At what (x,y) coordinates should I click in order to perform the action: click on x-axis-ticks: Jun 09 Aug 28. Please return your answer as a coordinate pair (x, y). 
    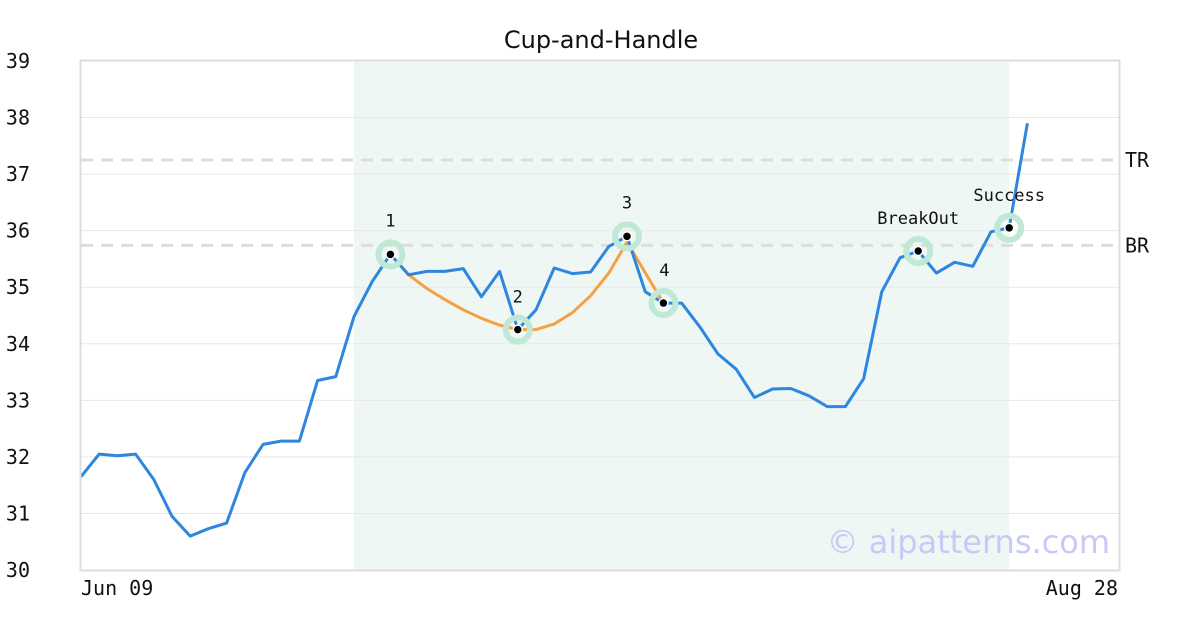
    Looking at the image, I should click on (599, 588).